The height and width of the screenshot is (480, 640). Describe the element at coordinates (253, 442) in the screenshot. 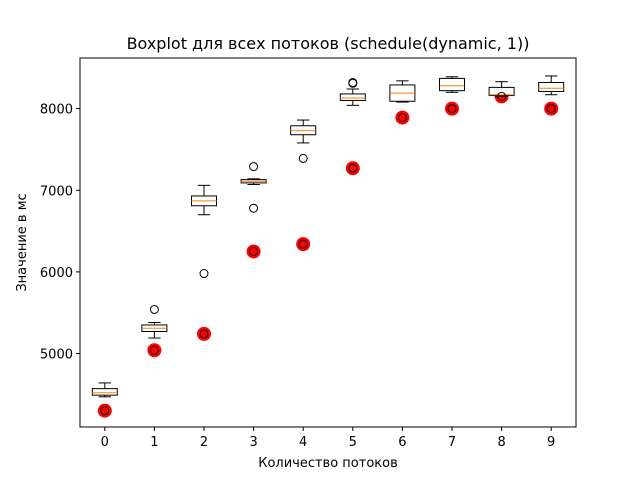

I see `x-tick-label: 3` at that location.